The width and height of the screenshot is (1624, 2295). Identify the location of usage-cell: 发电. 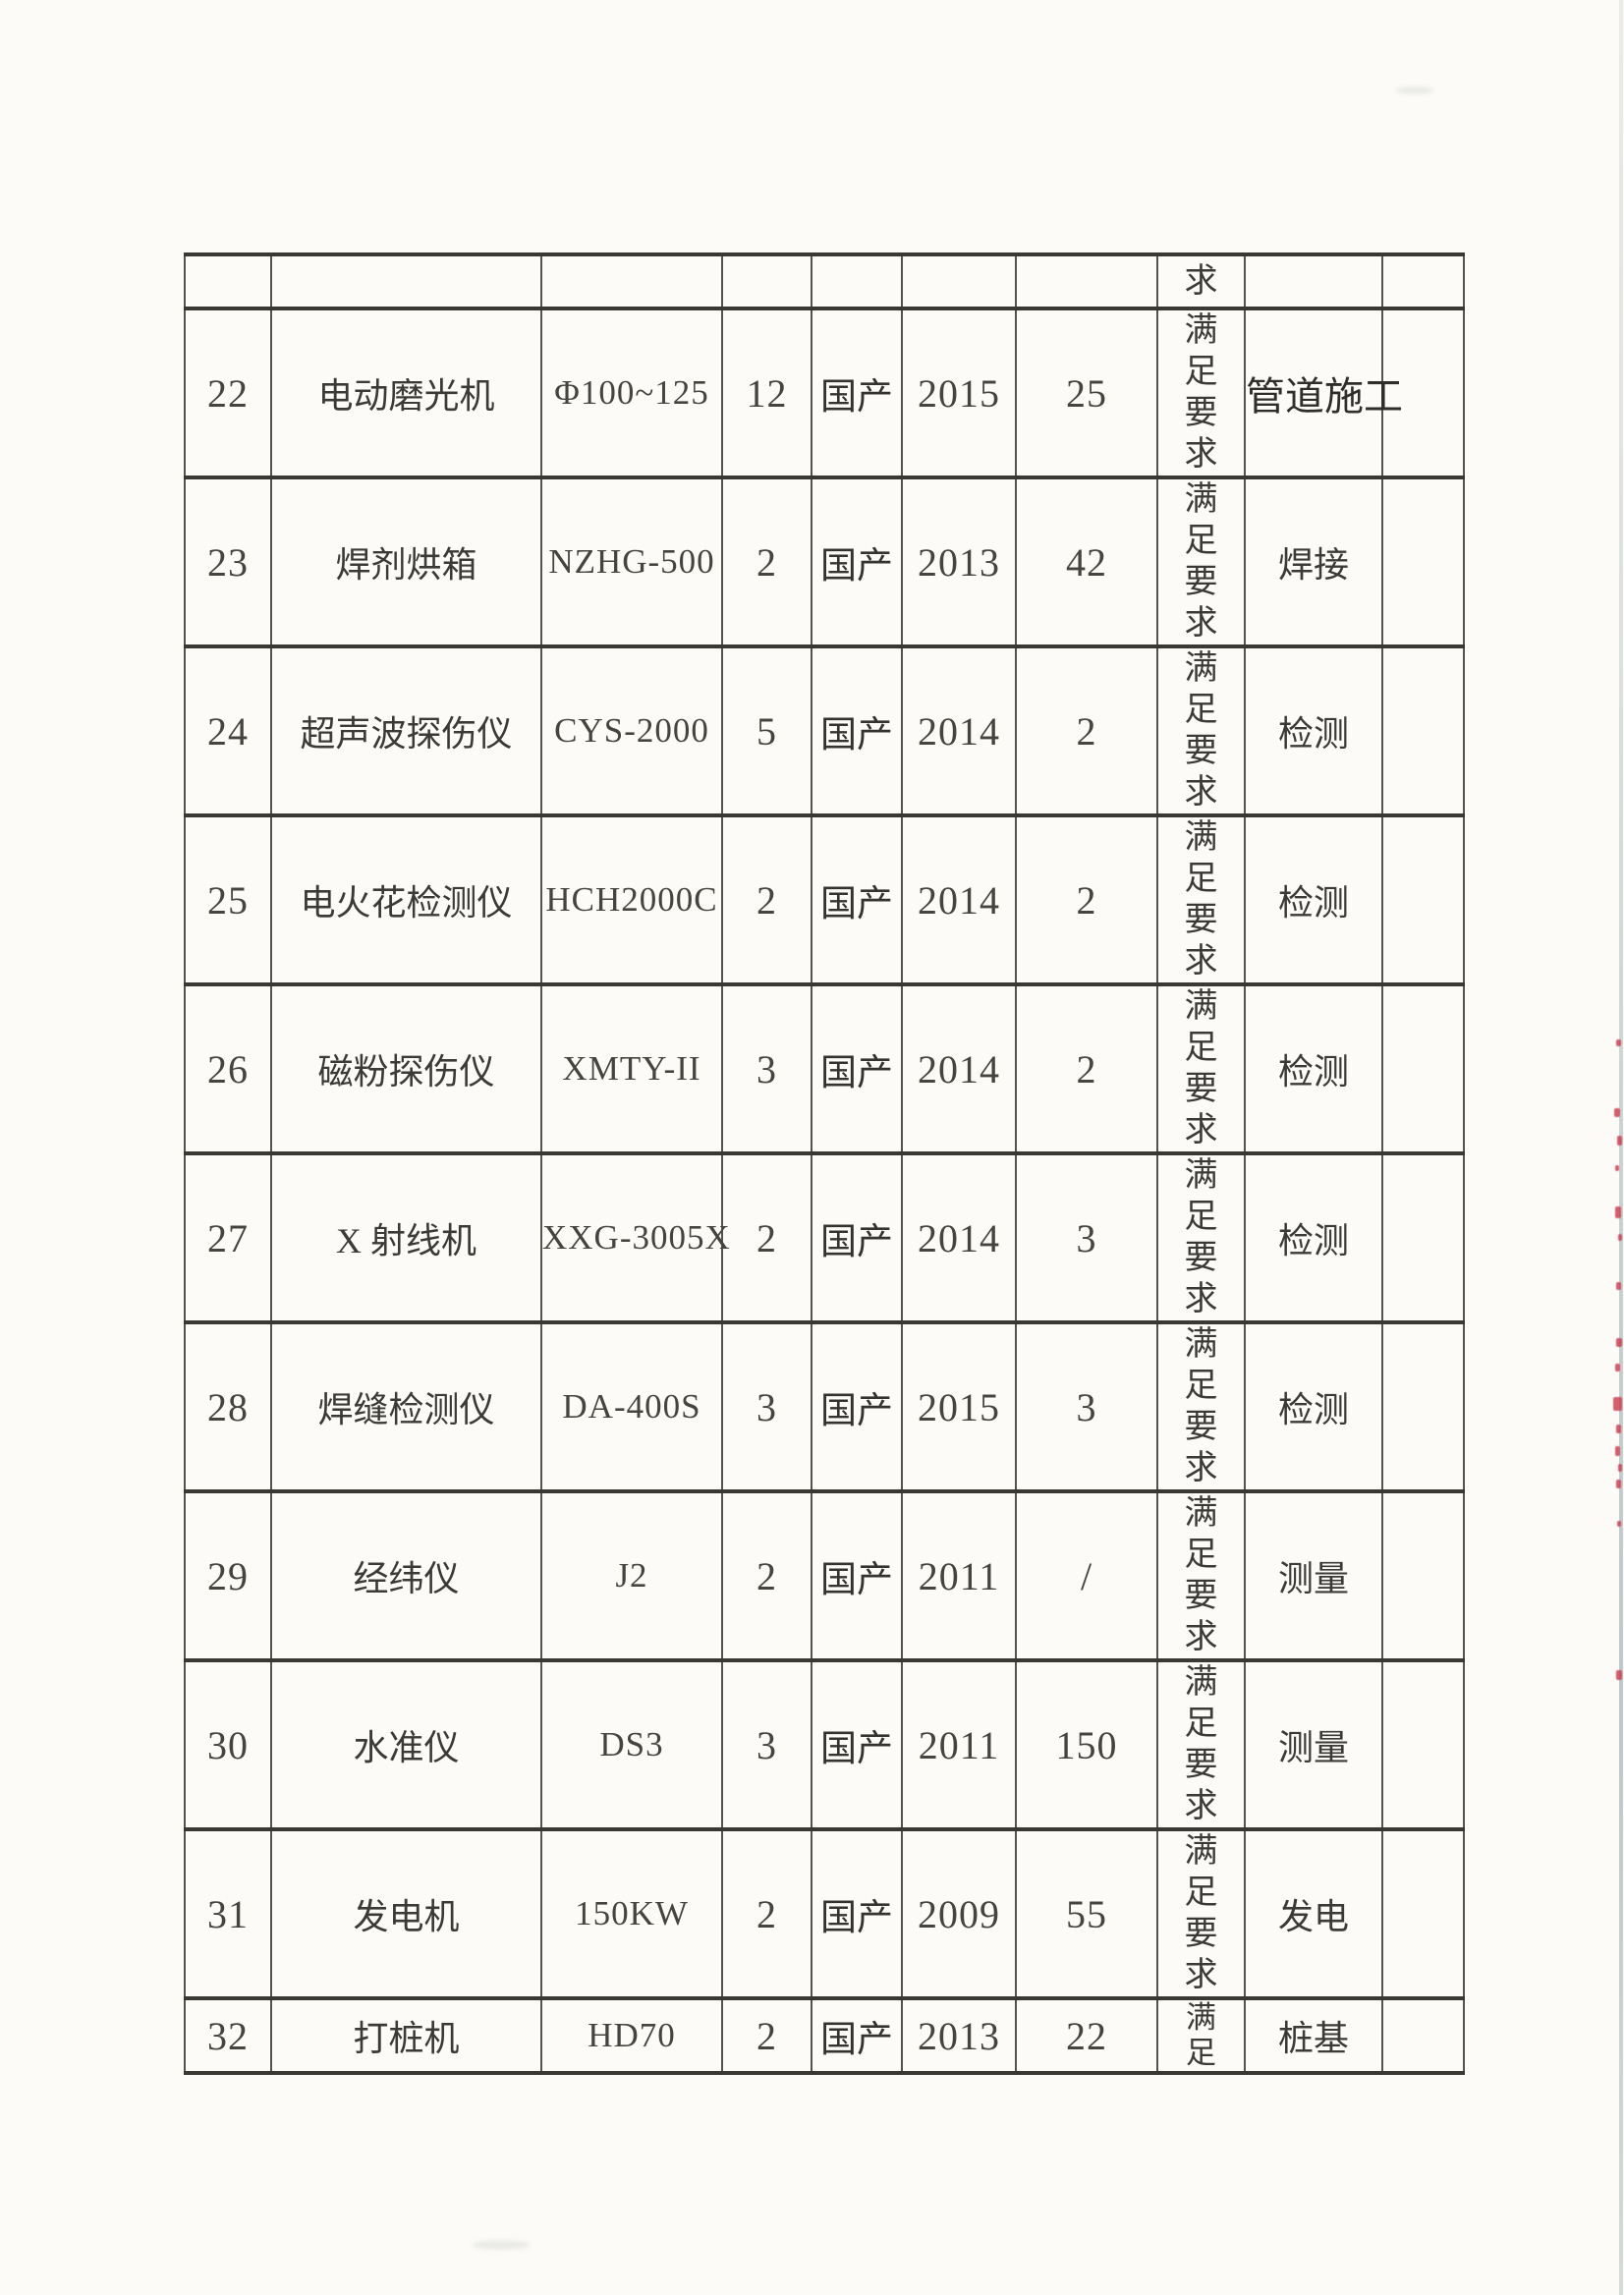
(1313, 1914).